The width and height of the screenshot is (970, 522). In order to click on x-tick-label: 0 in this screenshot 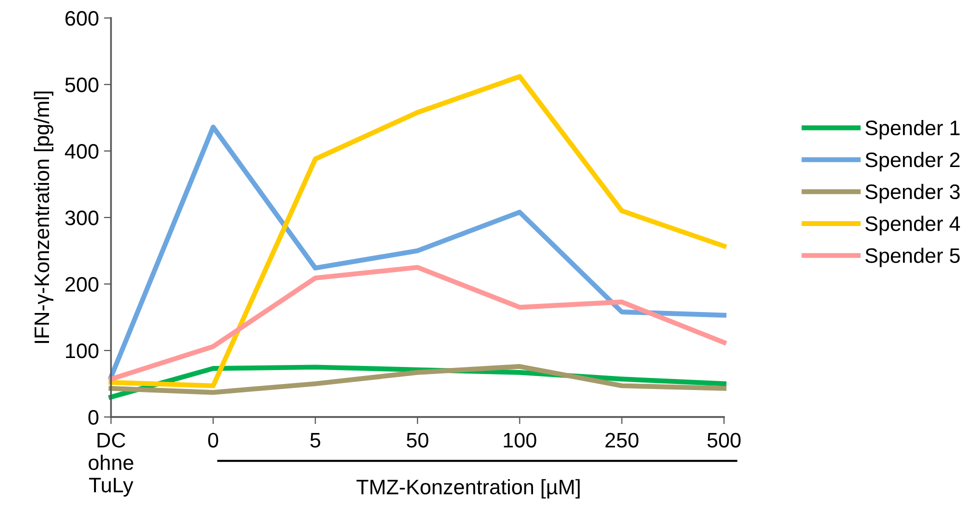, I will do `click(213, 440)`.